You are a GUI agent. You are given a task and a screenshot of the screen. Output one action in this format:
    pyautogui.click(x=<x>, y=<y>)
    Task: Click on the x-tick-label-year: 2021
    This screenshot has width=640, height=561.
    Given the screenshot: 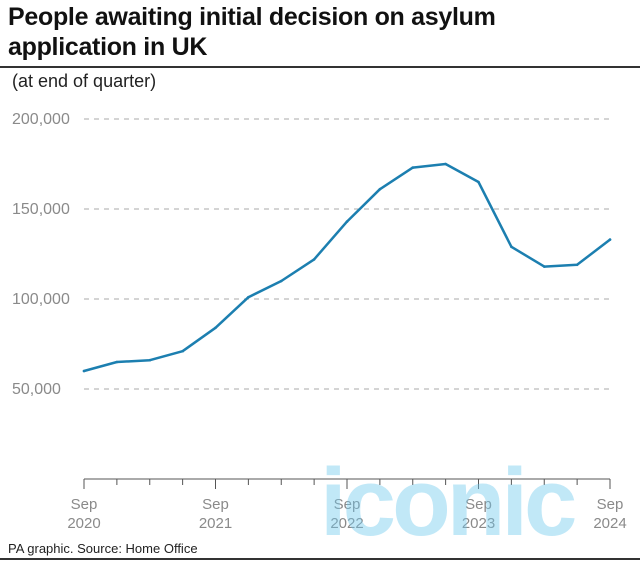 What is the action you would take?
    pyautogui.click(x=215, y=523)
    